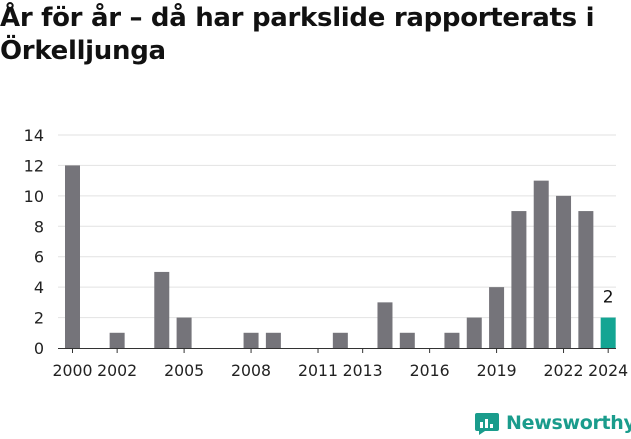  I want to click on x-tick-label: 2016, so click(430, 370).